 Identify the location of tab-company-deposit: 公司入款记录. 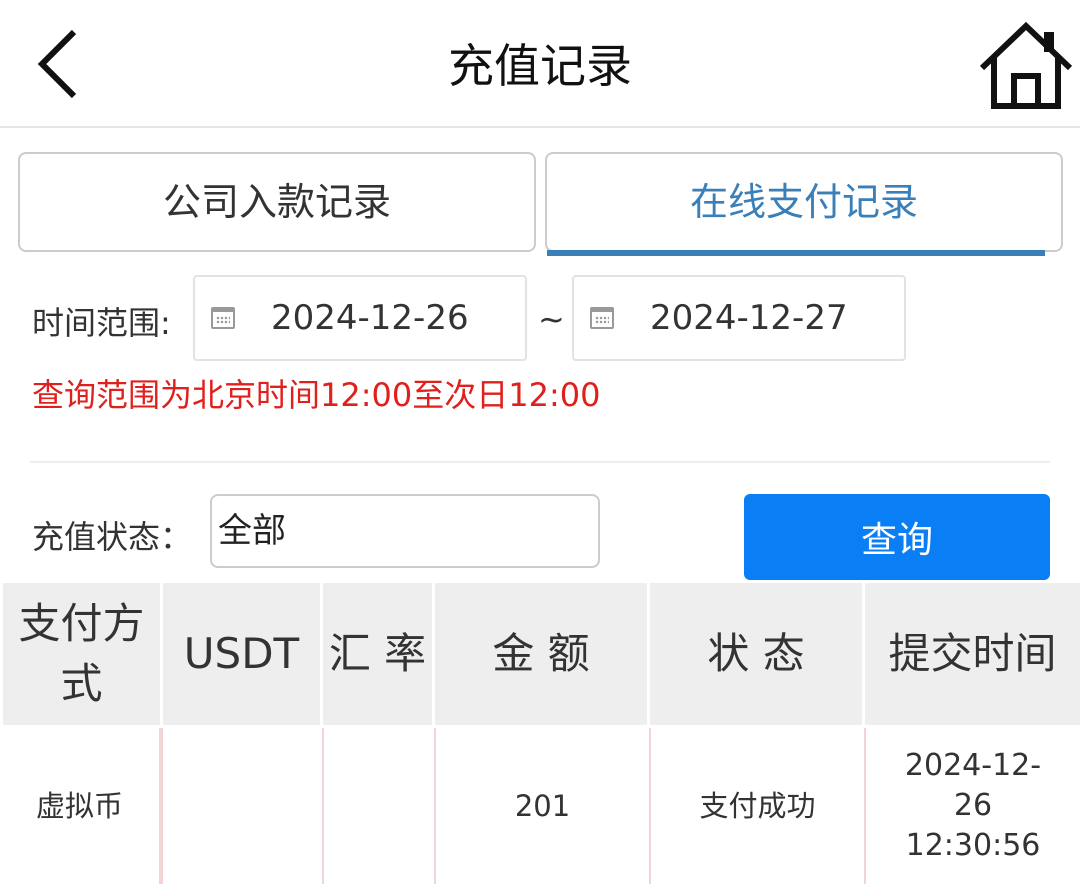
(277, 202).